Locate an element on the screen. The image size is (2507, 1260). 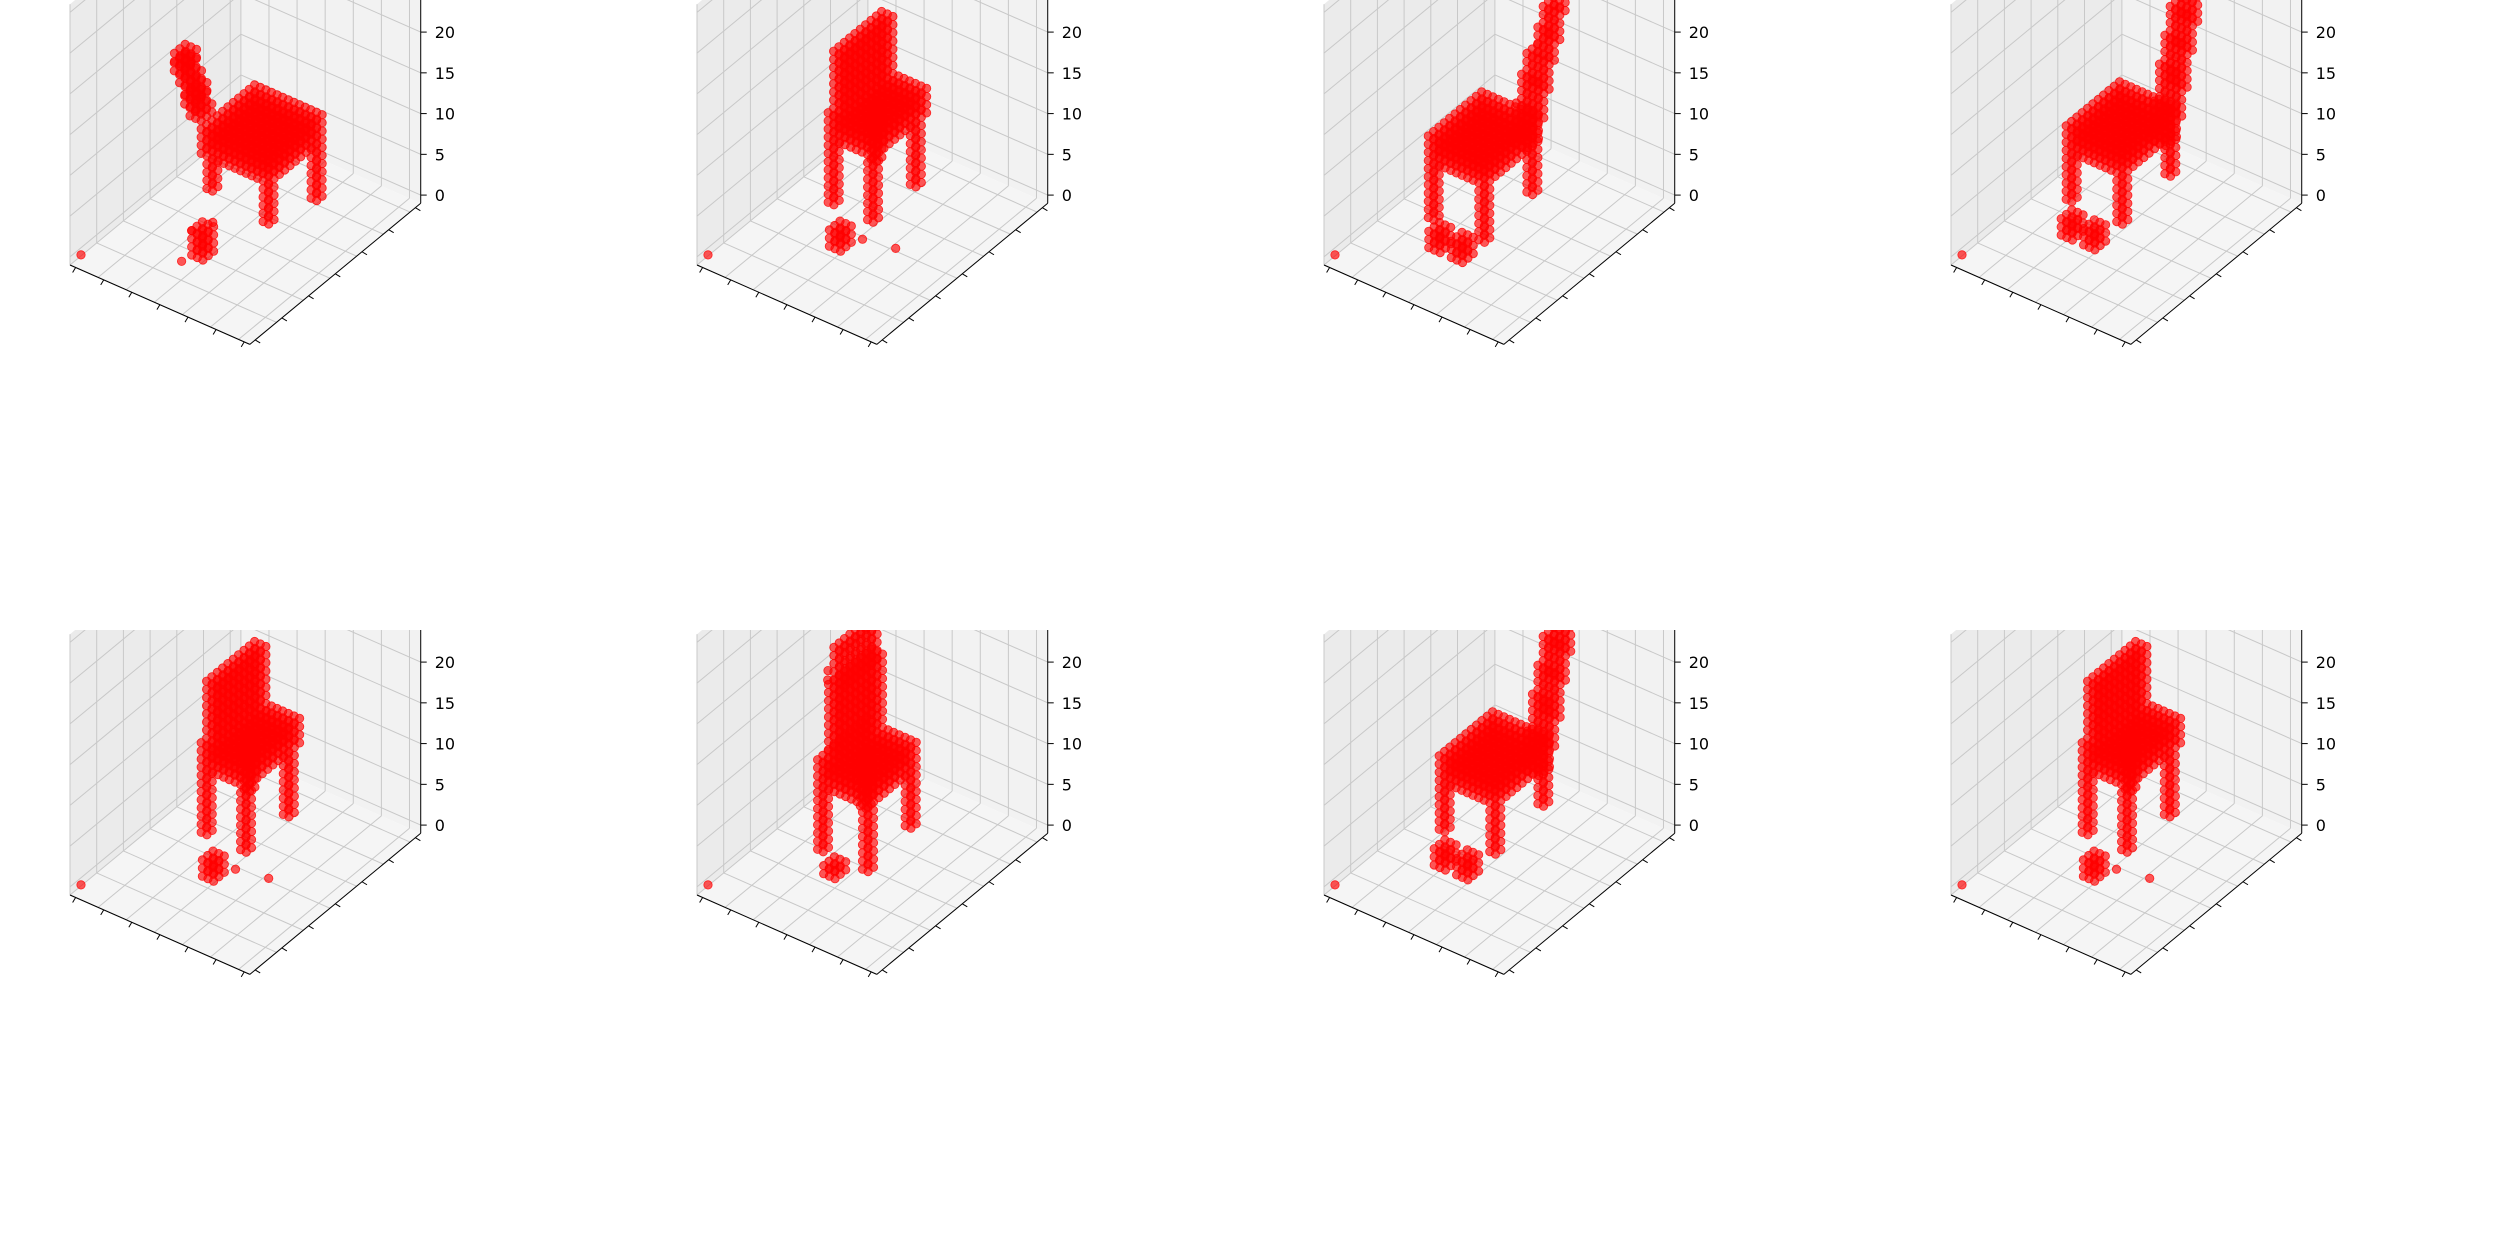
axes3d-1: 051015202530 is located at coordinates (313, 315).